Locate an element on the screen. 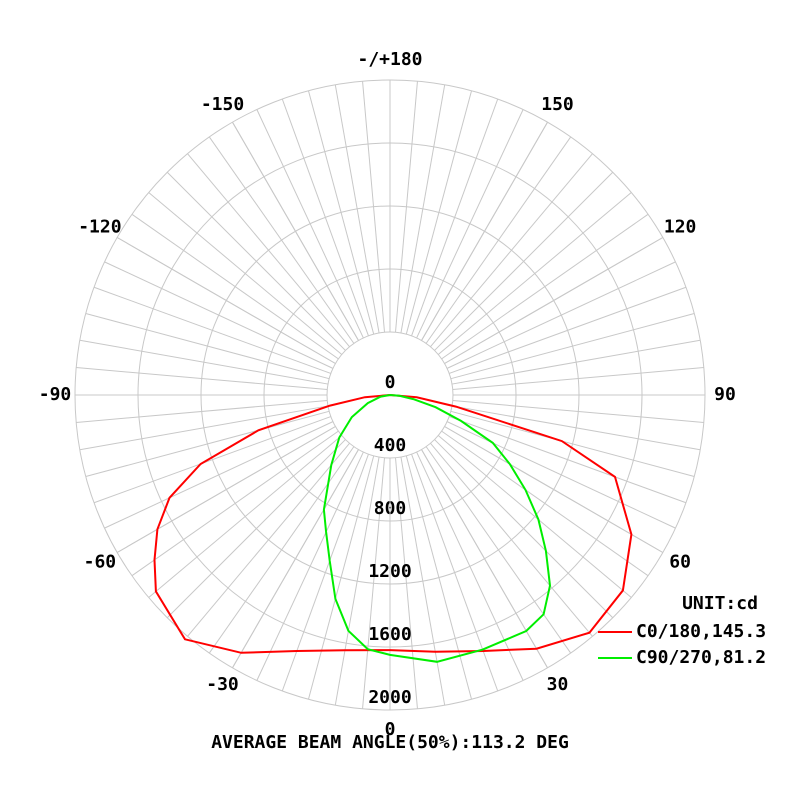  angle-tick-label: 30 is located at coordinates (558, 684).